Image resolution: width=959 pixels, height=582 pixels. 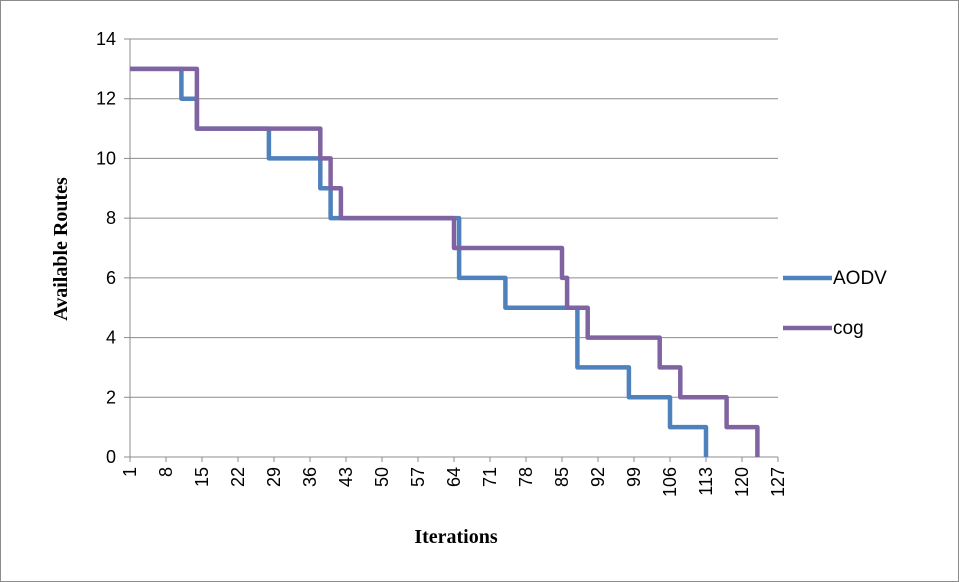 What do you see at coordinates (274, 477) in the screenshot?
I see `x-tick-label: 29` at bounding box center [274, 477].